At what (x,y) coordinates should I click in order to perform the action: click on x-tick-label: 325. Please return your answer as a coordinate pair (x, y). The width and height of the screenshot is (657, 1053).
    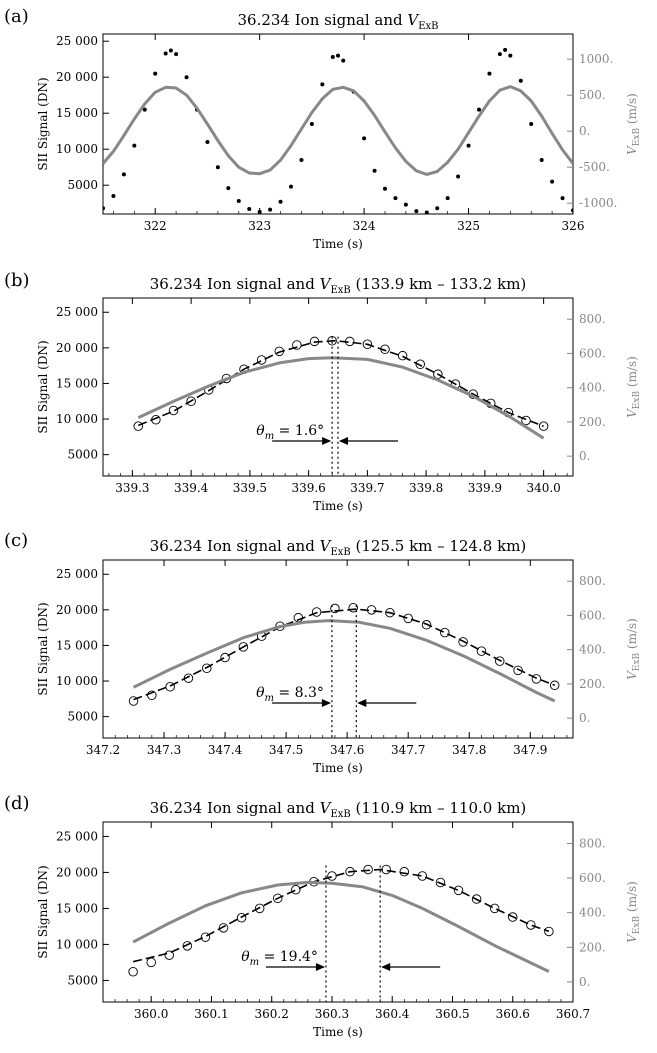
    Looking at the image, I should click on (468, 226).